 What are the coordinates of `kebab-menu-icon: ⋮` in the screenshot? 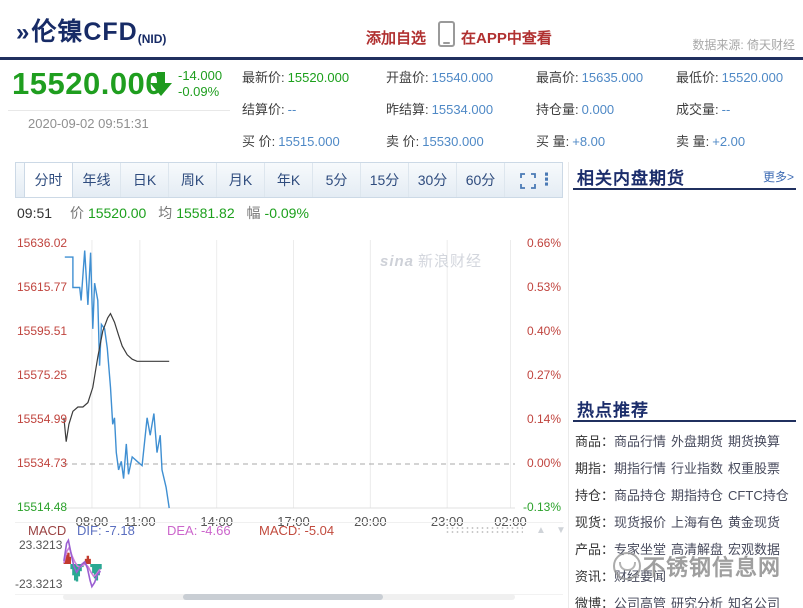 It's located at (546, 179).